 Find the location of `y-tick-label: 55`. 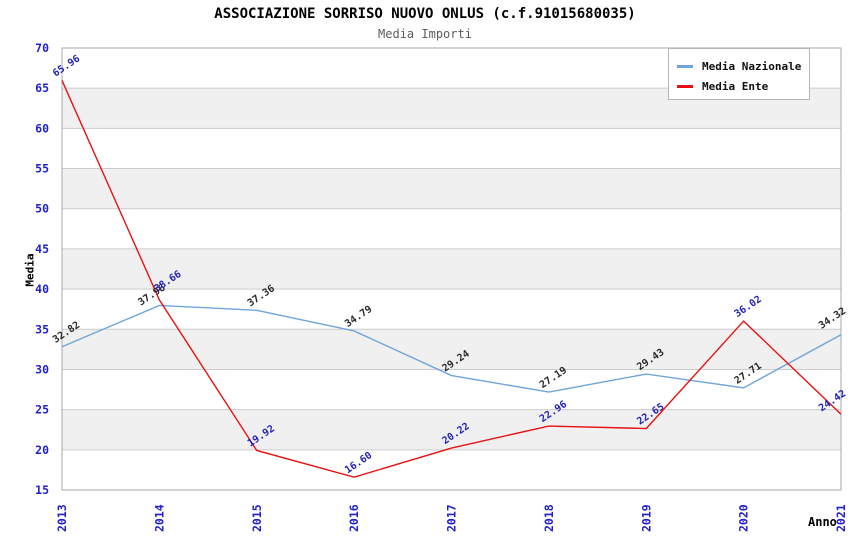

y-tick-label: 55 is located at coordinates (42, 169).